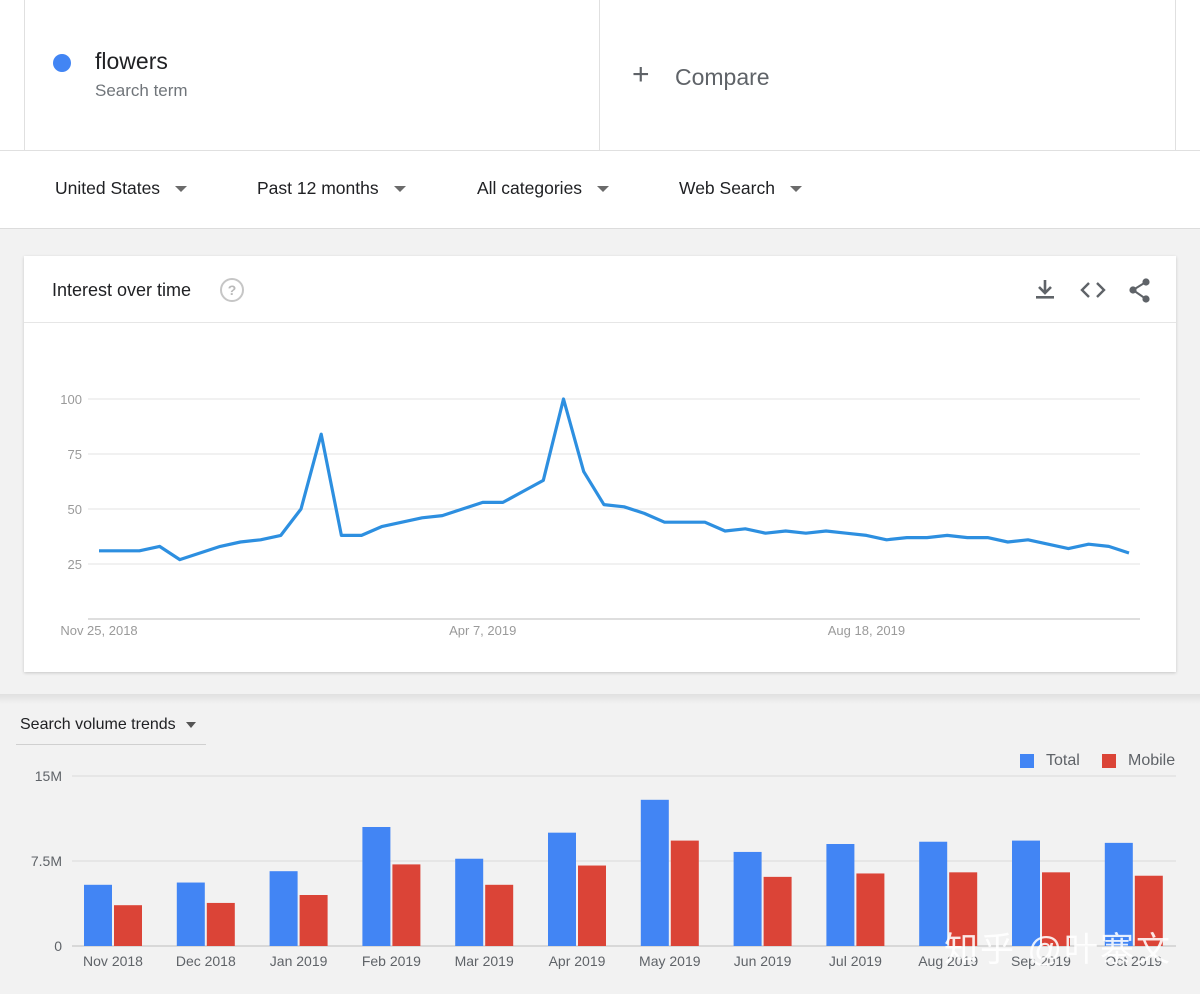 The width and height of the screenshot is (1200, 994). I want to click on card-title: Interest over time, so click(122, 290).